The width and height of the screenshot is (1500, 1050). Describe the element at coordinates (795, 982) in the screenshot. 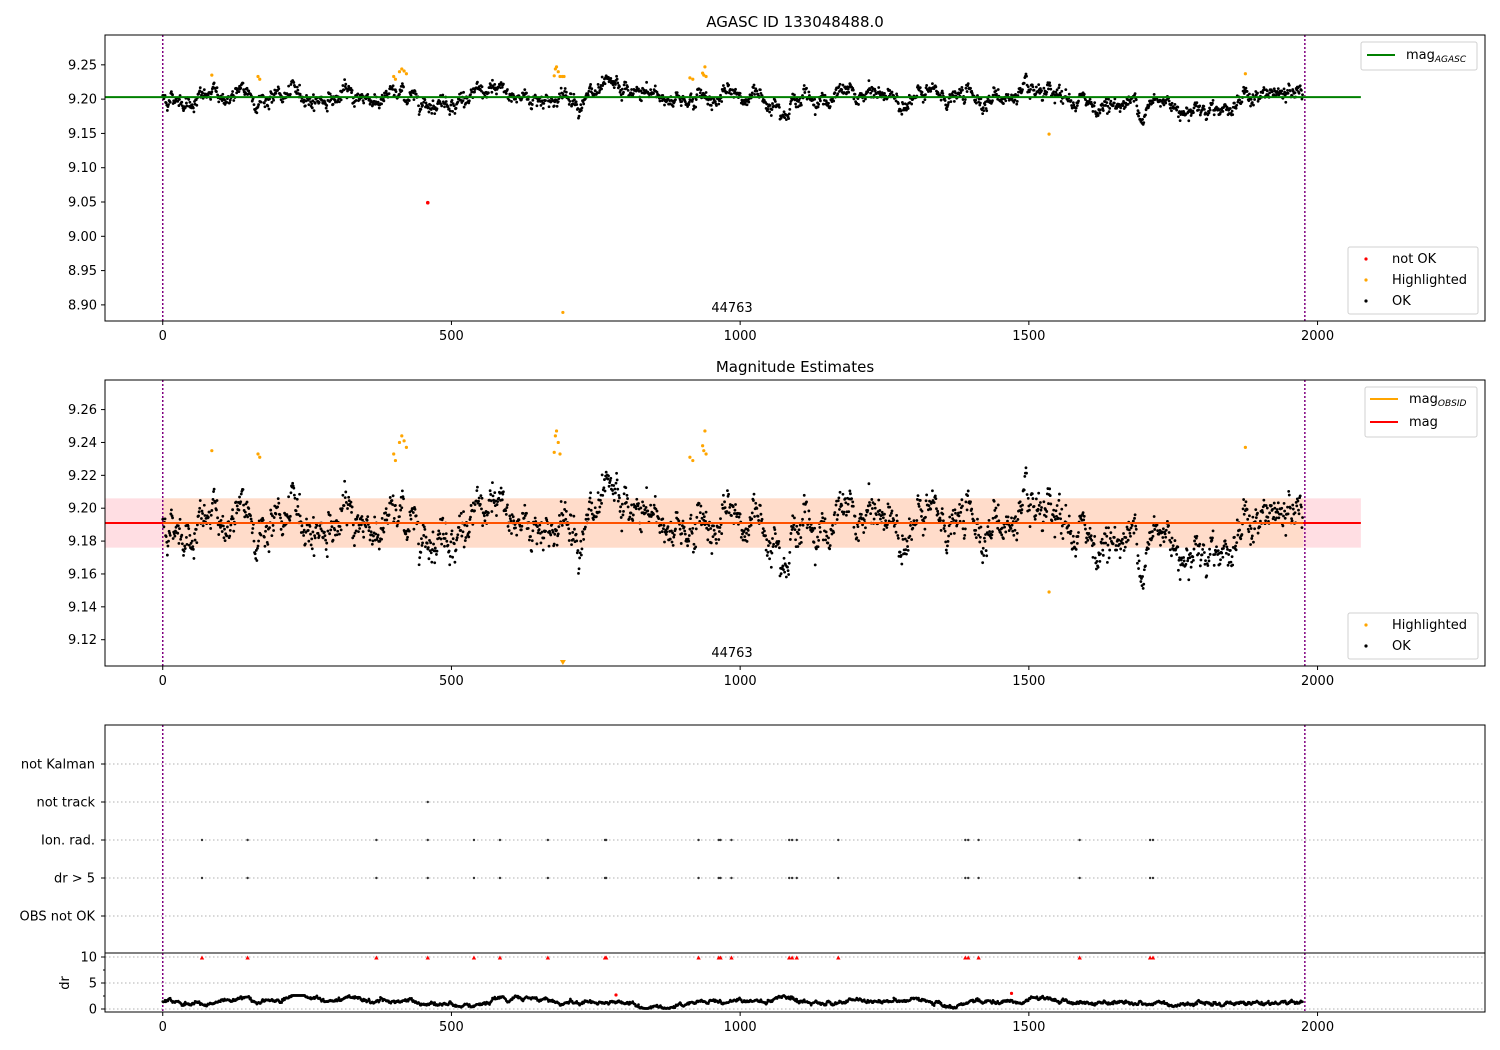

I see `panel4-data` at that location.